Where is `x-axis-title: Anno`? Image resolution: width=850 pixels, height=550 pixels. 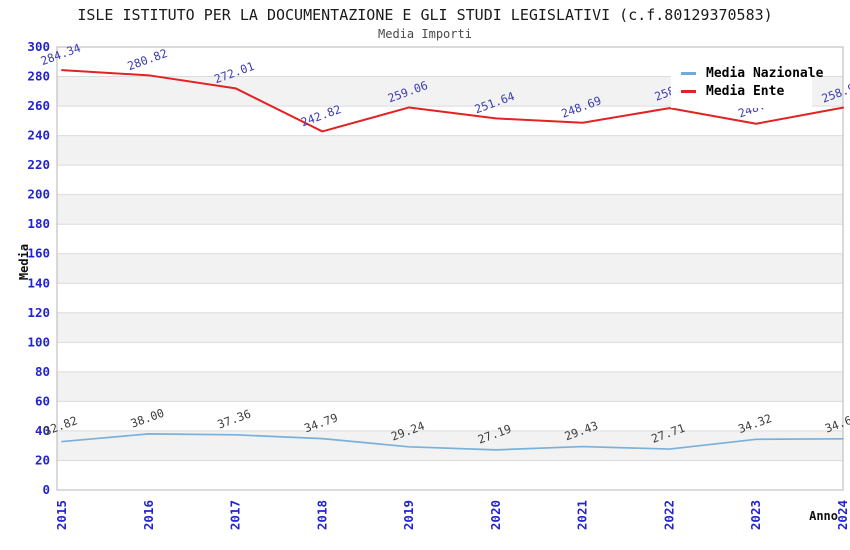 x-axis-title: Anno is located at coordinates (823, 516).